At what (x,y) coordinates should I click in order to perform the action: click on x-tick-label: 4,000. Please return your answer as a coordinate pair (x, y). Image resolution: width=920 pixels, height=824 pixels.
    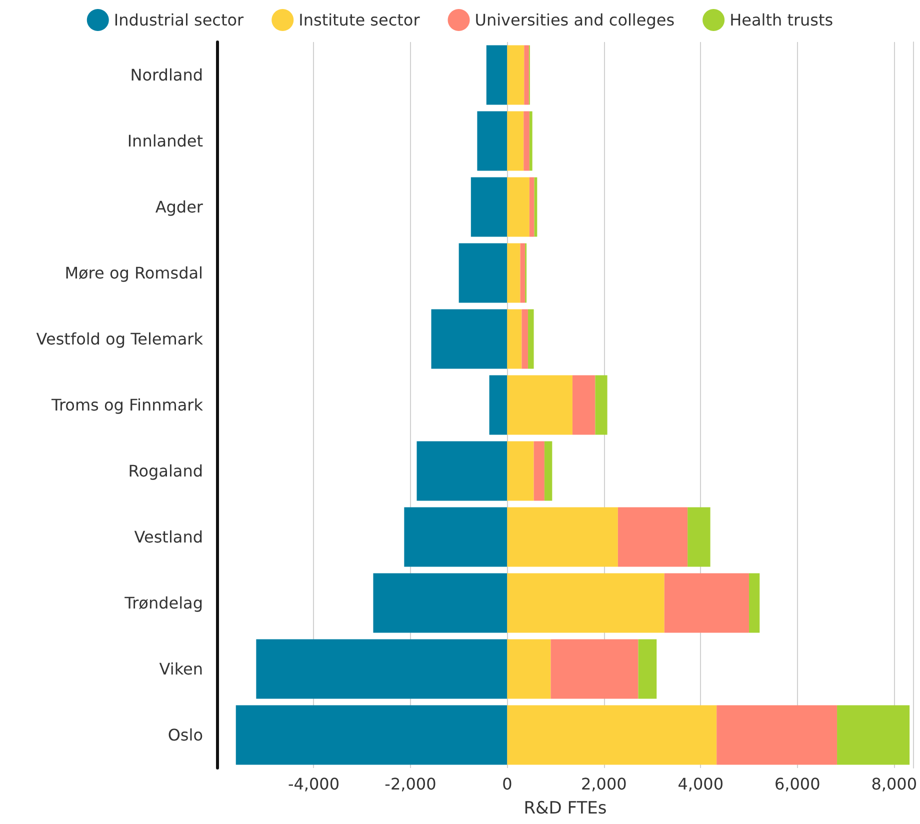
    Looking at the image, I should click on (701, 784).